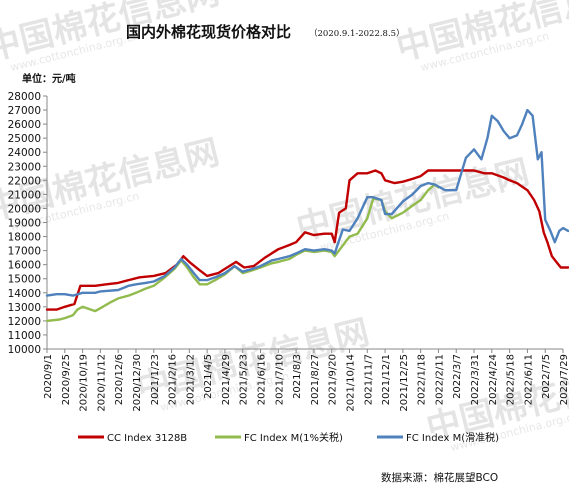 Image resolution: width=569 pixels, height=495 pixels. What do you see at coordinates (24, 181) in the screenshot?
I see `y-tick-label: 22000` at bounding box center [24, 181].